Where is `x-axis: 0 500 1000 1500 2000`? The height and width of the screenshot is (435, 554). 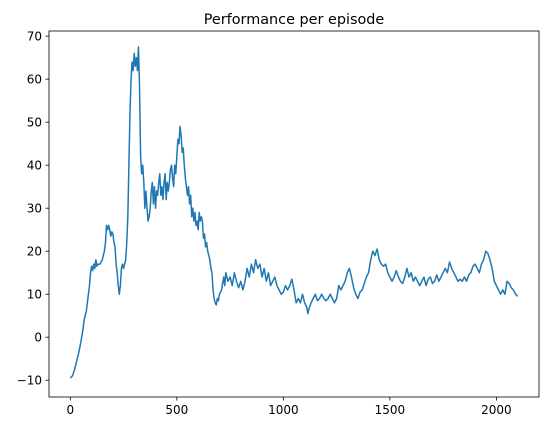
x-axis: 0 500 1000 1500 2000 is located at coordinates (289, 407).